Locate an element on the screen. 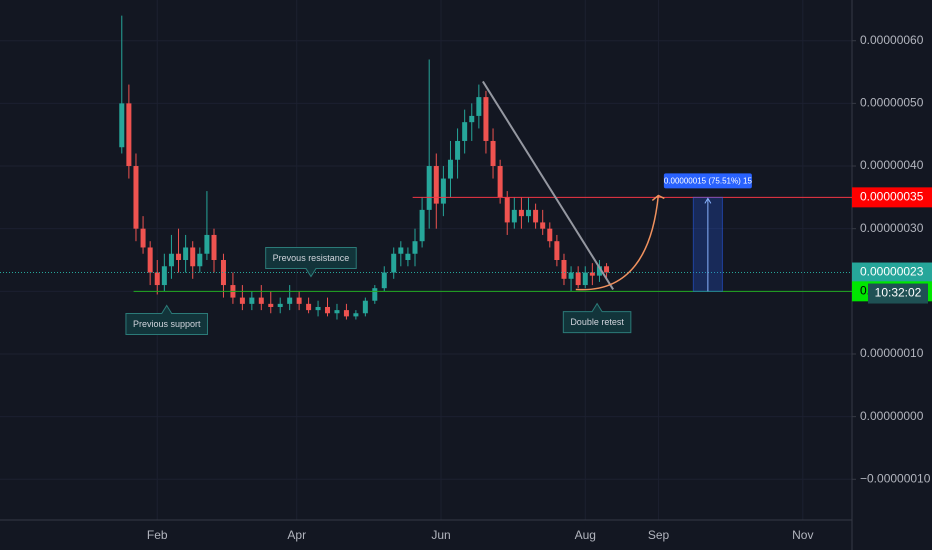  x-tick-label: Apr is located at coordinates (296, 535).